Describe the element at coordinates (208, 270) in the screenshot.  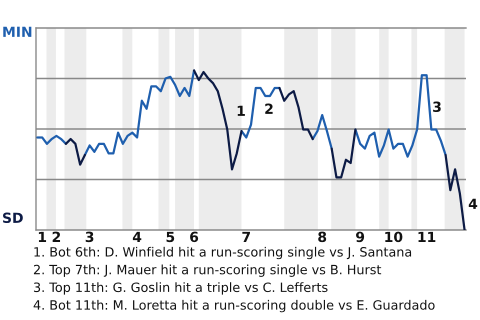
I see `text: 2. Top 7th: J. Mauer hit a run-scoring single vs B. Hurst` at that location.